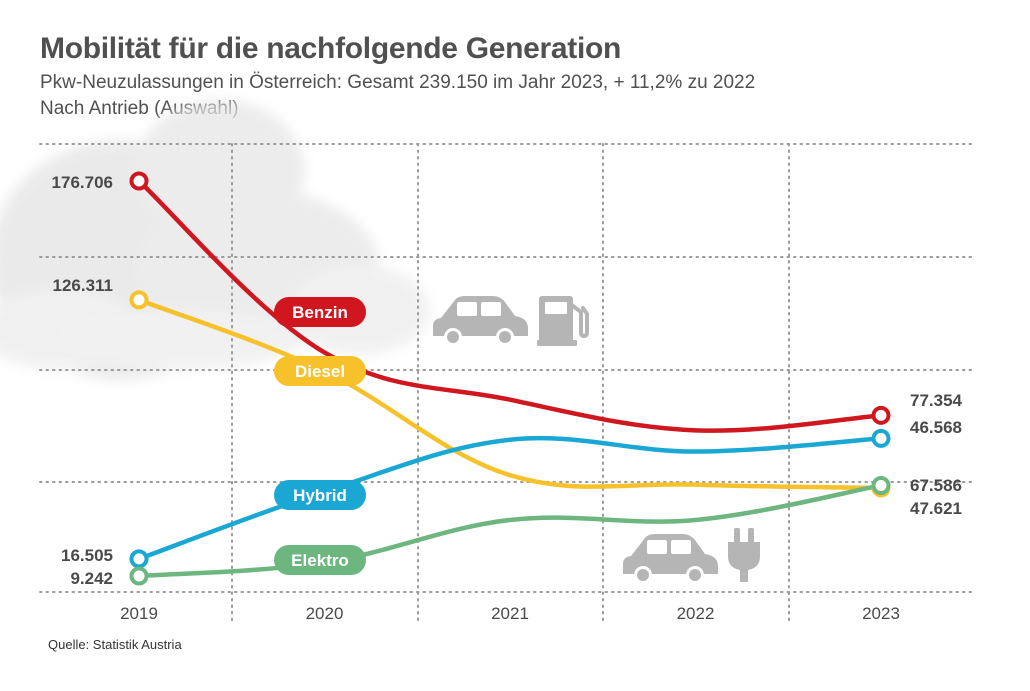 The width and height of the screenshot is (1030, 691). I want to click on series-pill-label: Hybrid, so click(320, 495).